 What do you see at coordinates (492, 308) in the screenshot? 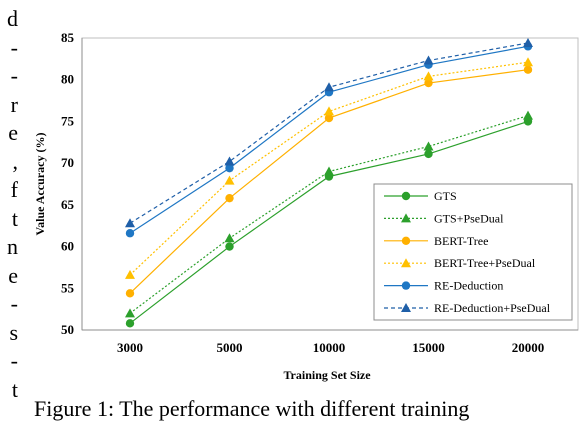
I see `legend-label: RE-Deduction+PseDual` at bounding box center [492, 308].